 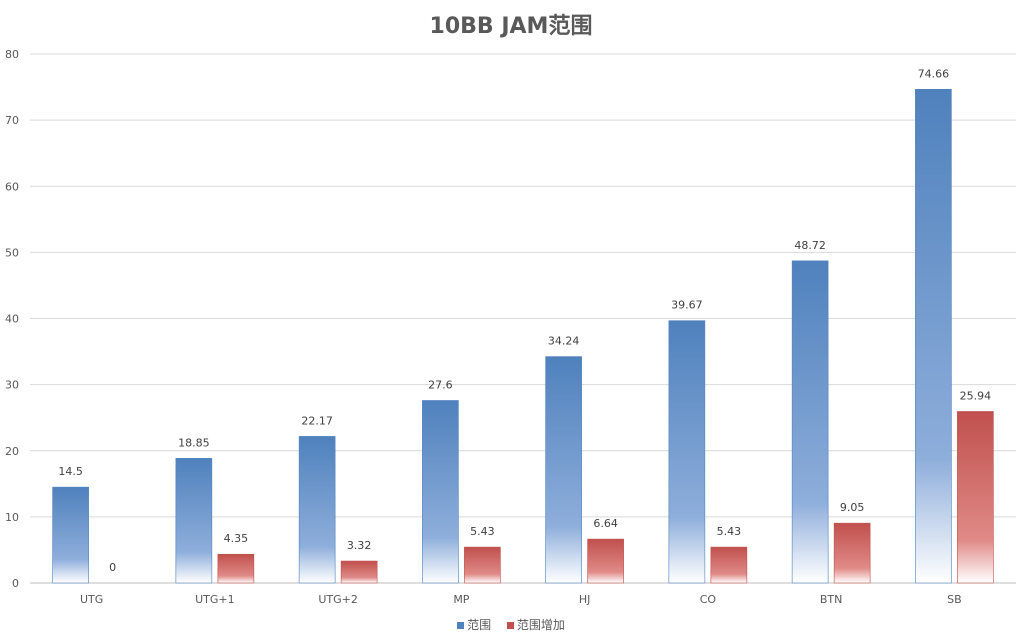 I want to click on data-label-series-2: 6.64, so click(x=605, y=523).